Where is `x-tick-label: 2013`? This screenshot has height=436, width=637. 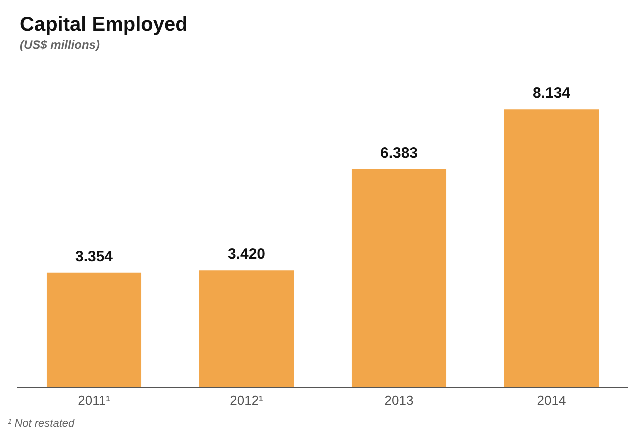
x-tick-label: 2013 is located at coordinates (399, 400).